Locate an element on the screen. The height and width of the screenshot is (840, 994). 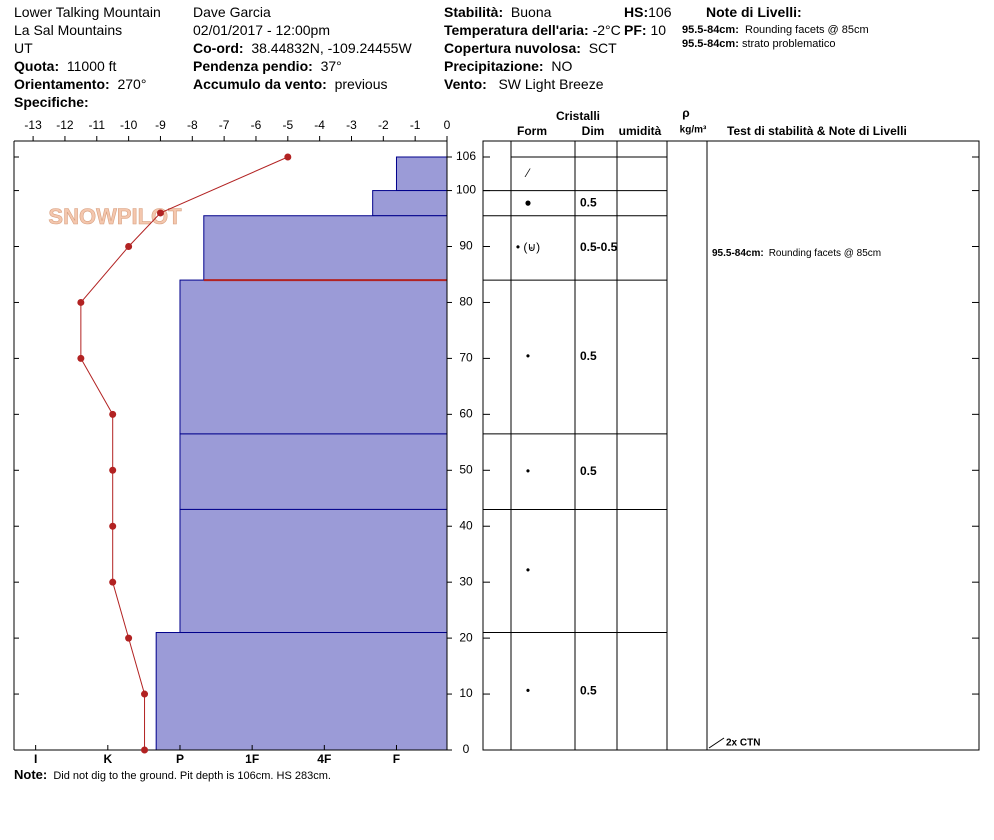
grain-form: ⁄ is located at coordinates (527, 173).